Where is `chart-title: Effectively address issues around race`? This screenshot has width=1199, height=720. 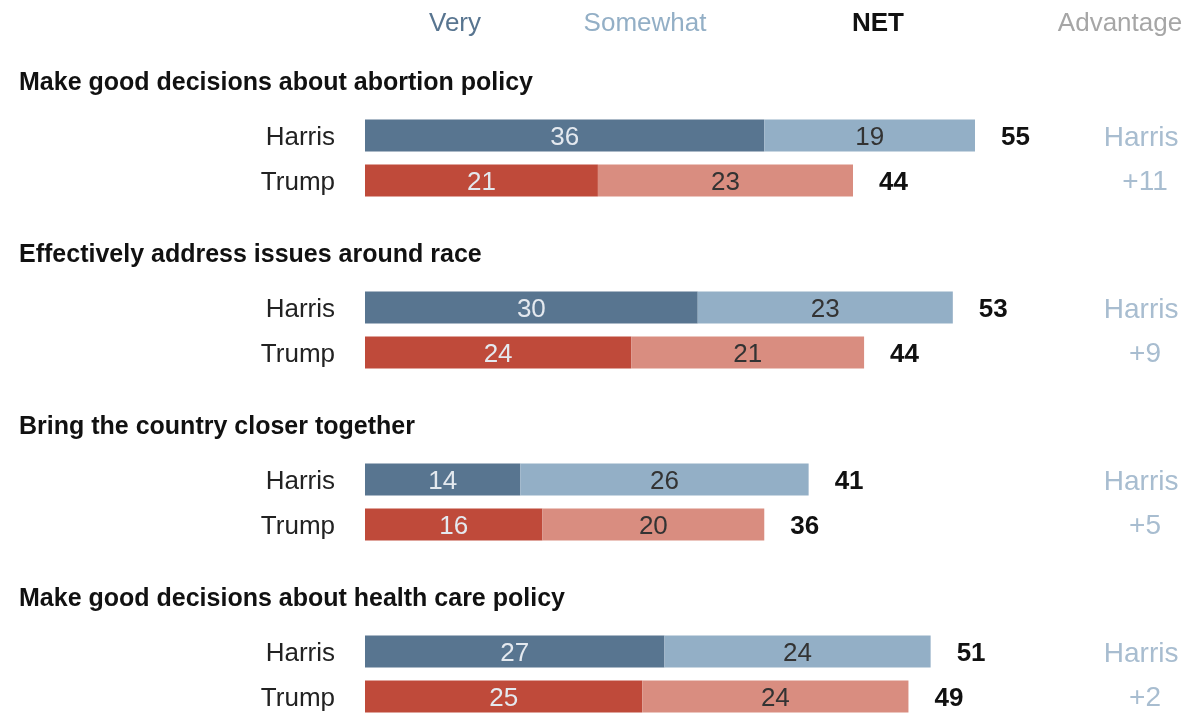 chart-title: Effectively address issues around race is located at coordinates (250, 252).